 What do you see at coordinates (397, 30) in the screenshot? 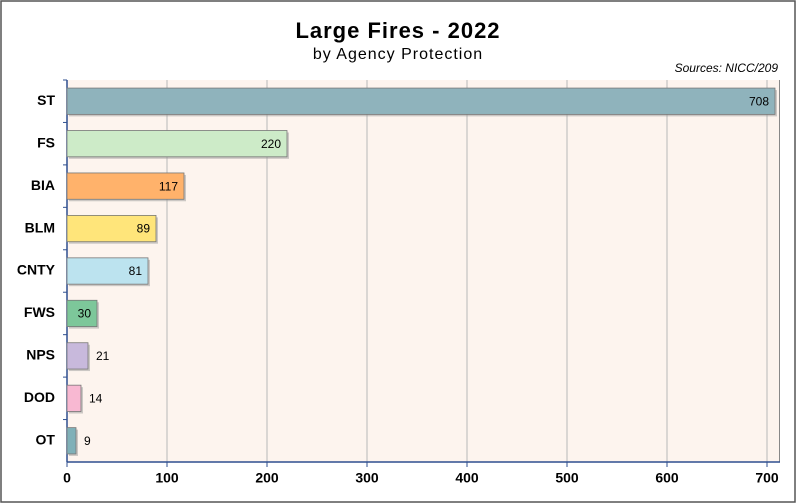
I see `chart-title: Large Fires - 2022` at bounding box center [397, 30].